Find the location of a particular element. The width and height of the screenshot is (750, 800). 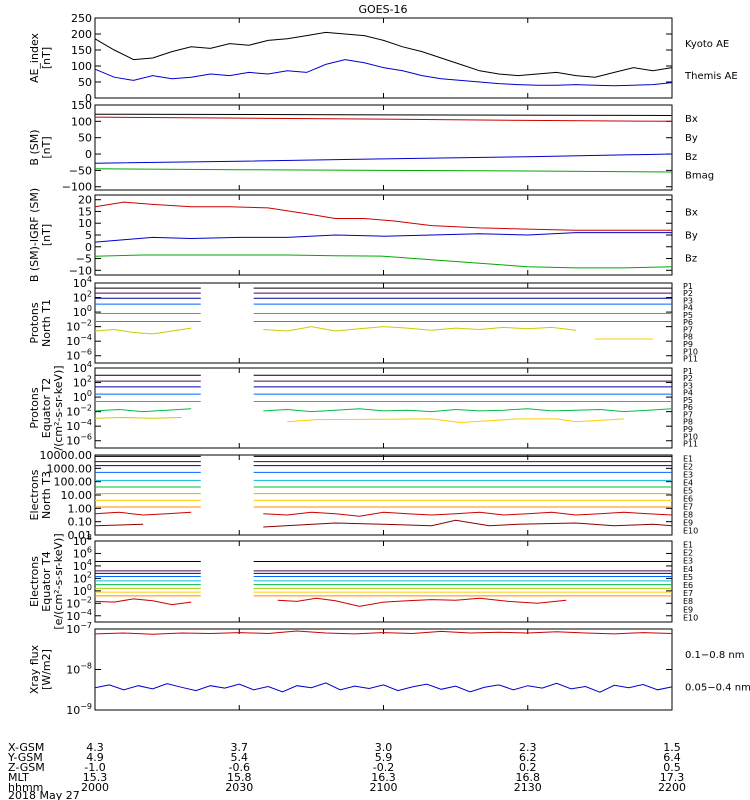

y-tick-label: 20 is located at coordinates (85, 200).